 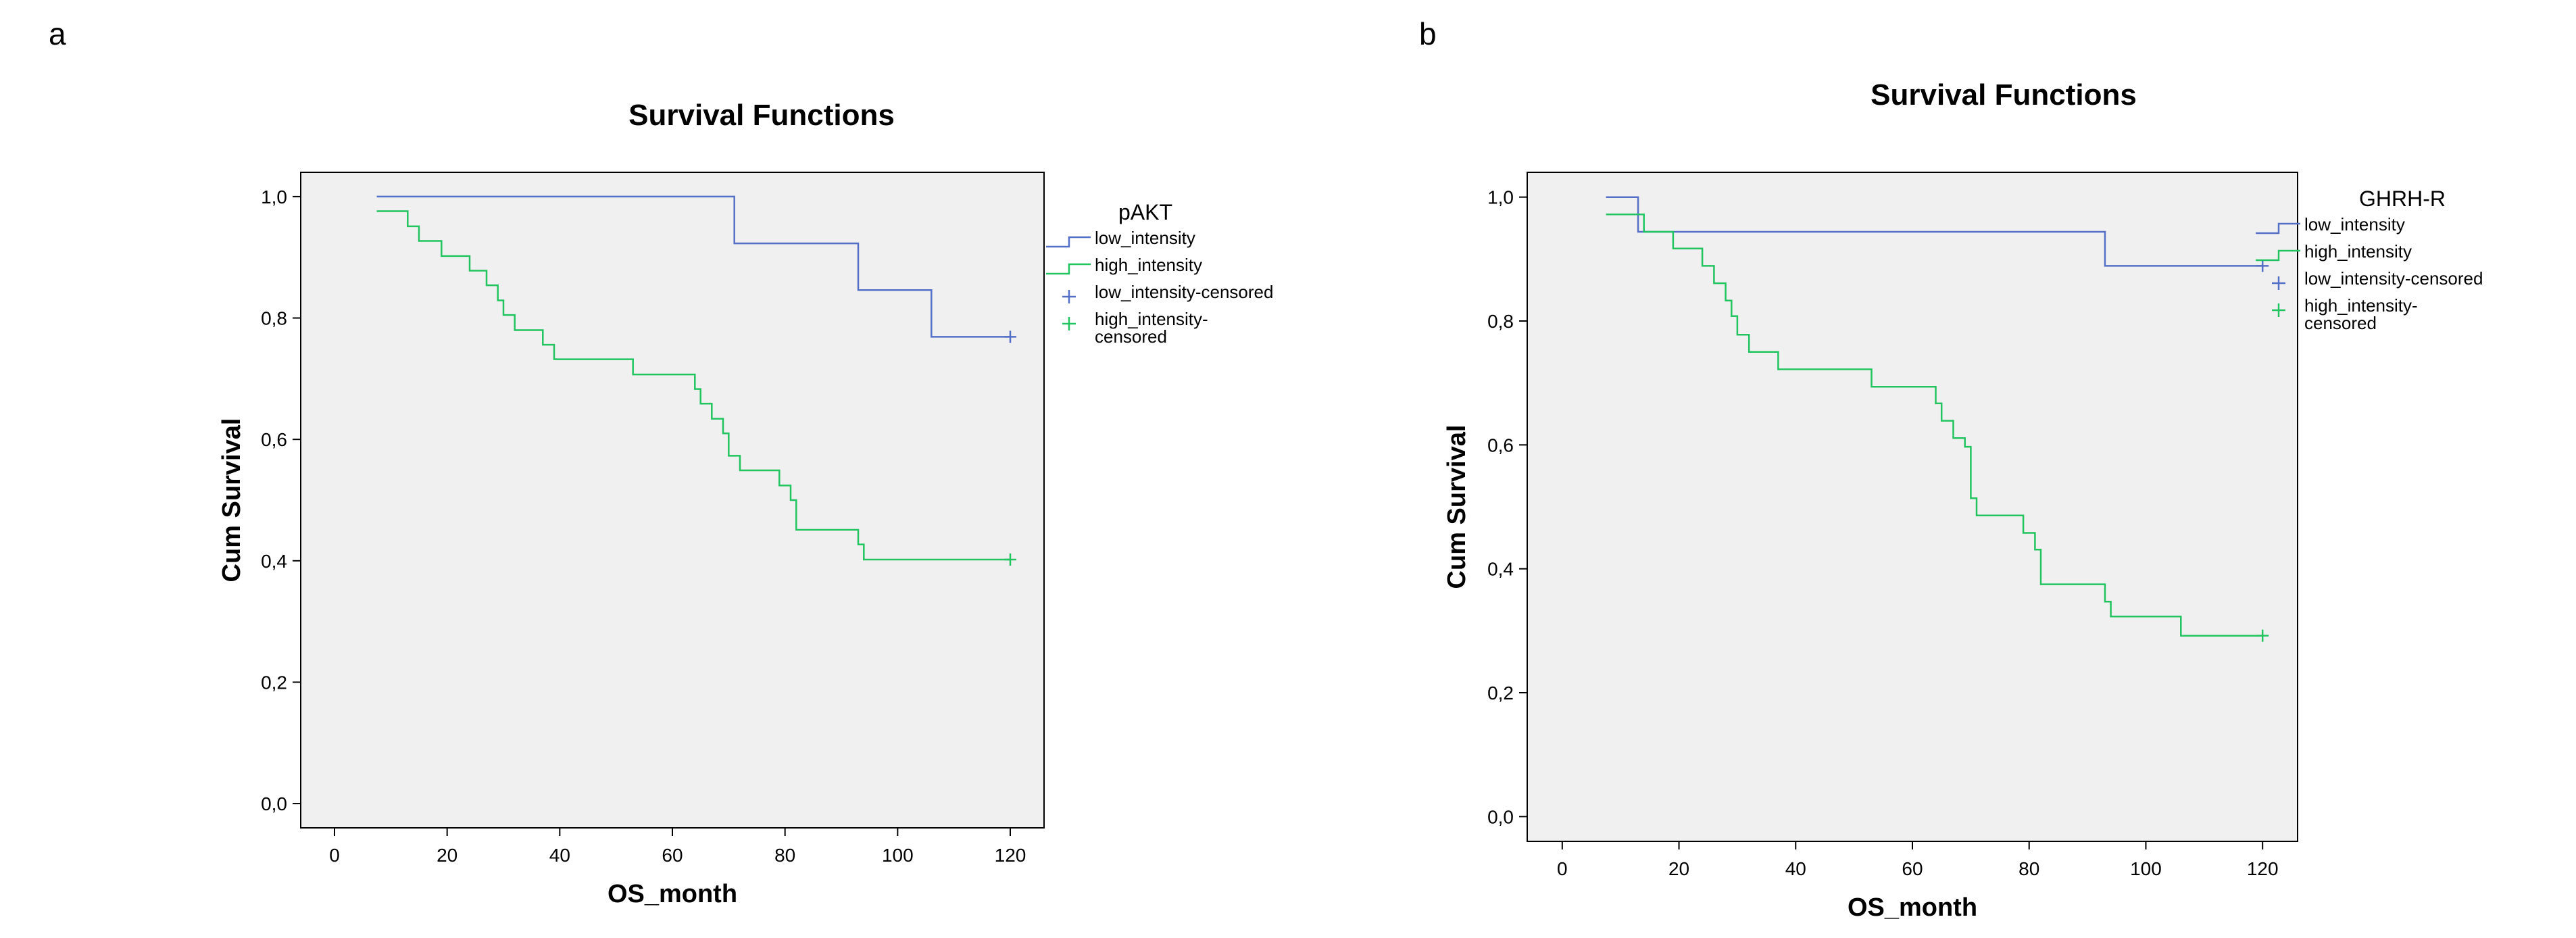 I want to click on panel-label: a, so click(x=58, y=33).